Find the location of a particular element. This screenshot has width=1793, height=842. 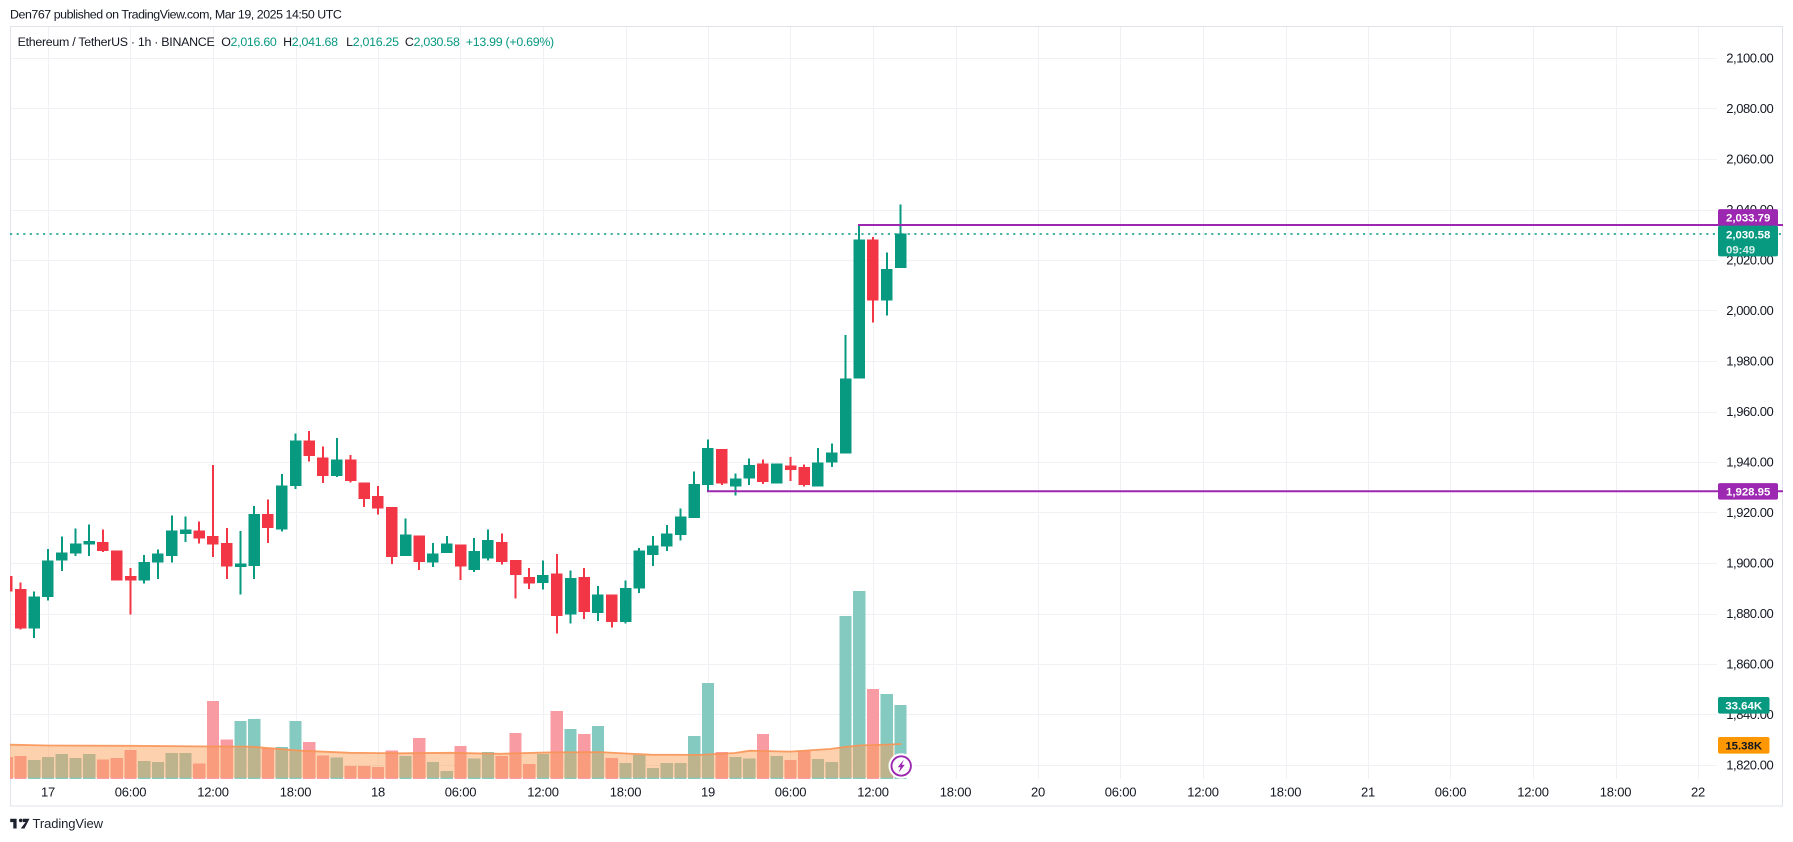

svg-text: 1,980.00 is located at coordinates (1749, 361).